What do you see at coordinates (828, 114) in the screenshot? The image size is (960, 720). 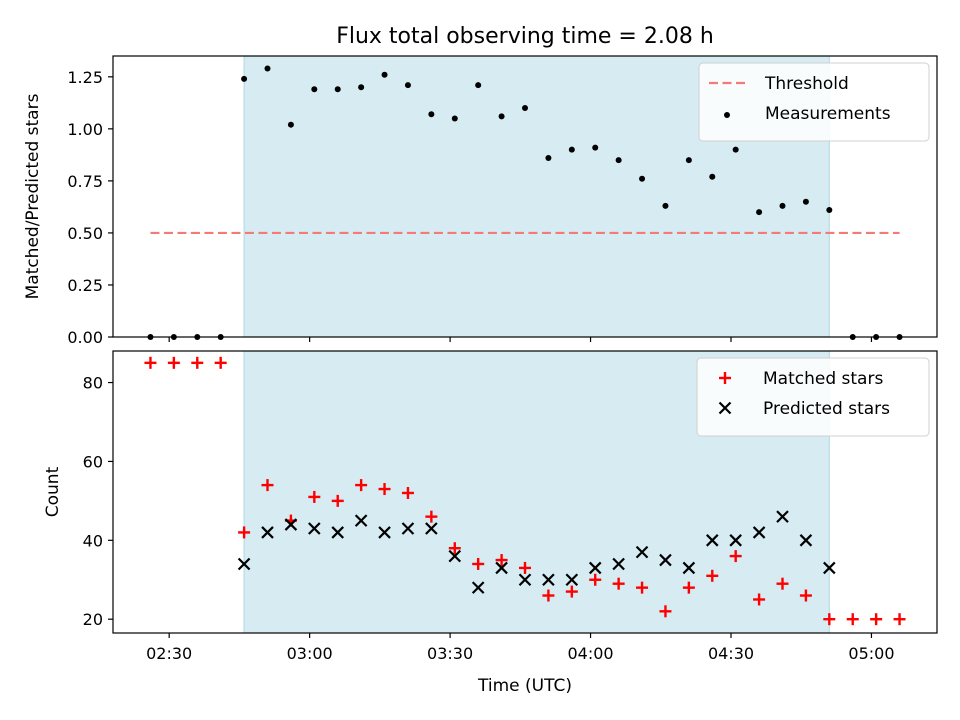 I see `legend-label: Measurements` at bounding box center [828, 114].